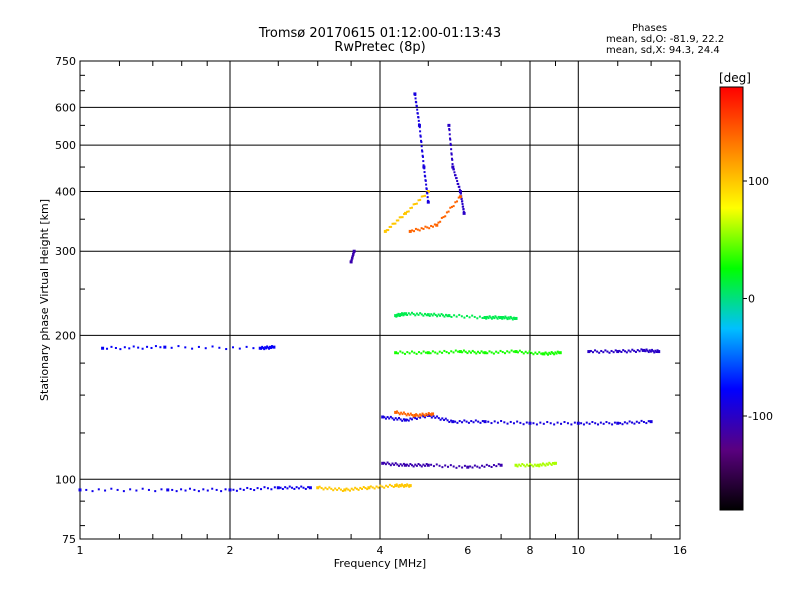 The height and width of the screenshot is (600, 800). I want to click on x-tick-label: 8, so click(530, 550).